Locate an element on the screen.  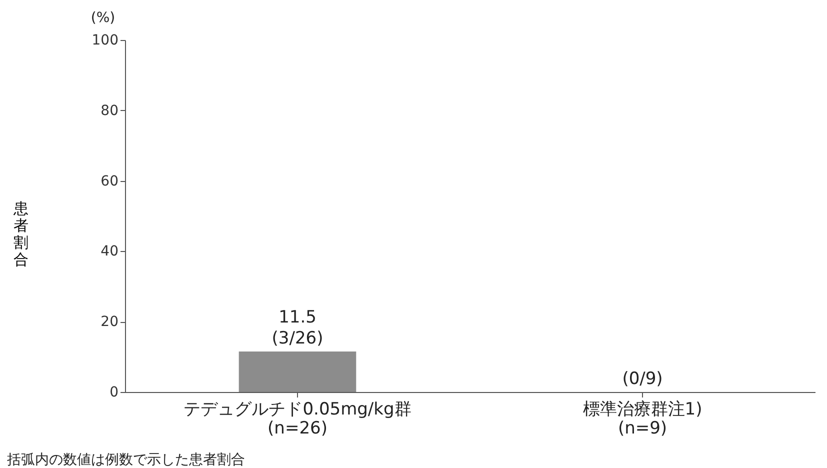
y-tick-label: 80 is located at coordinates (109, 110).